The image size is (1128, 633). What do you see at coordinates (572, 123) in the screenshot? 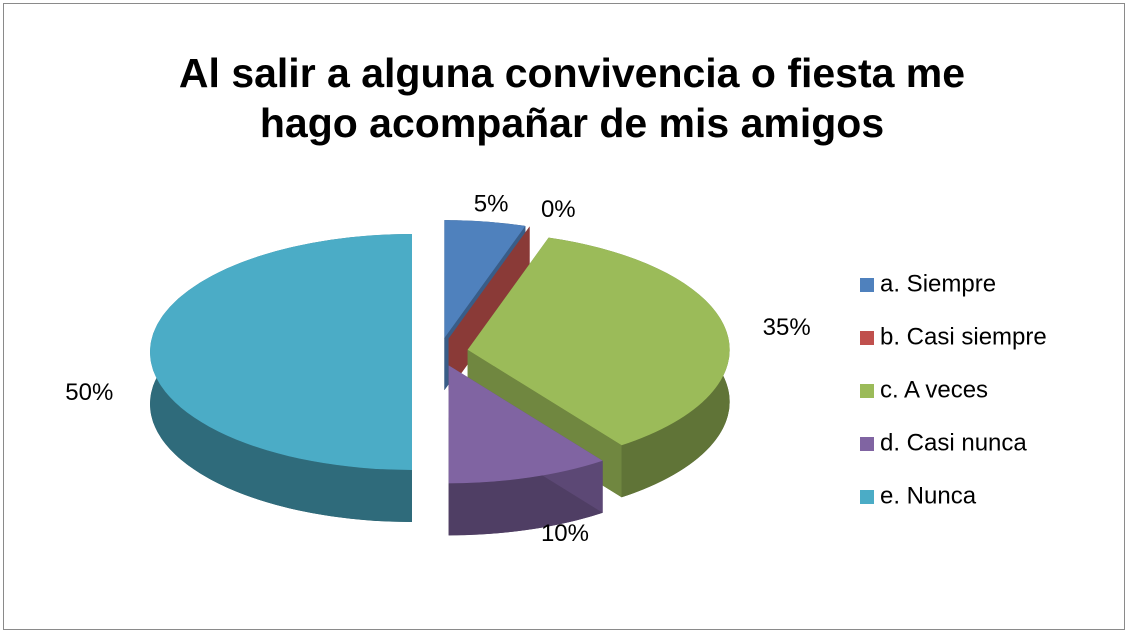
I see `chart-title: hago acompañar de mis amigos` at bounding box center [572, 123].